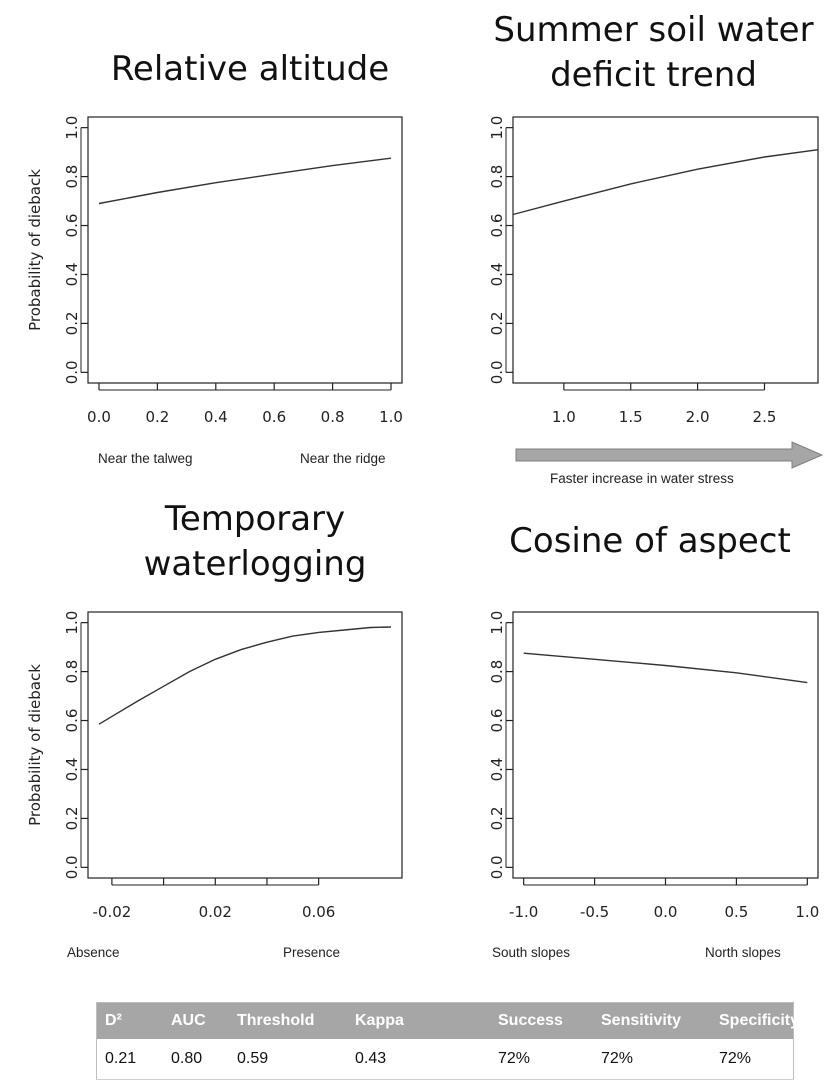  I want to click on panel4-title: Cosine of aspect, so click(650, 541).